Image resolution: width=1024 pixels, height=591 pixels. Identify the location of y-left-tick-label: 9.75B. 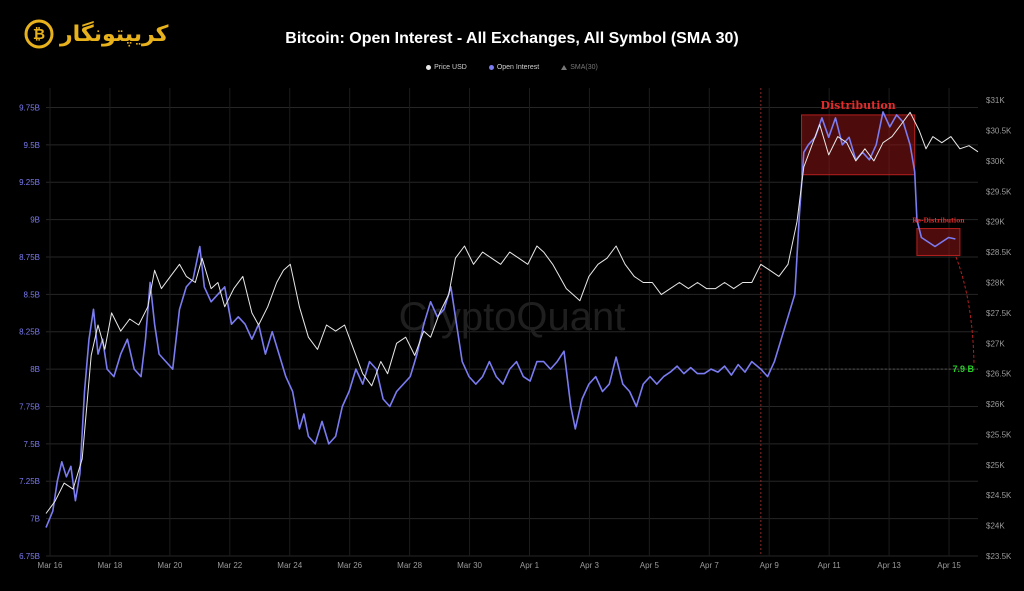
(29, 107).